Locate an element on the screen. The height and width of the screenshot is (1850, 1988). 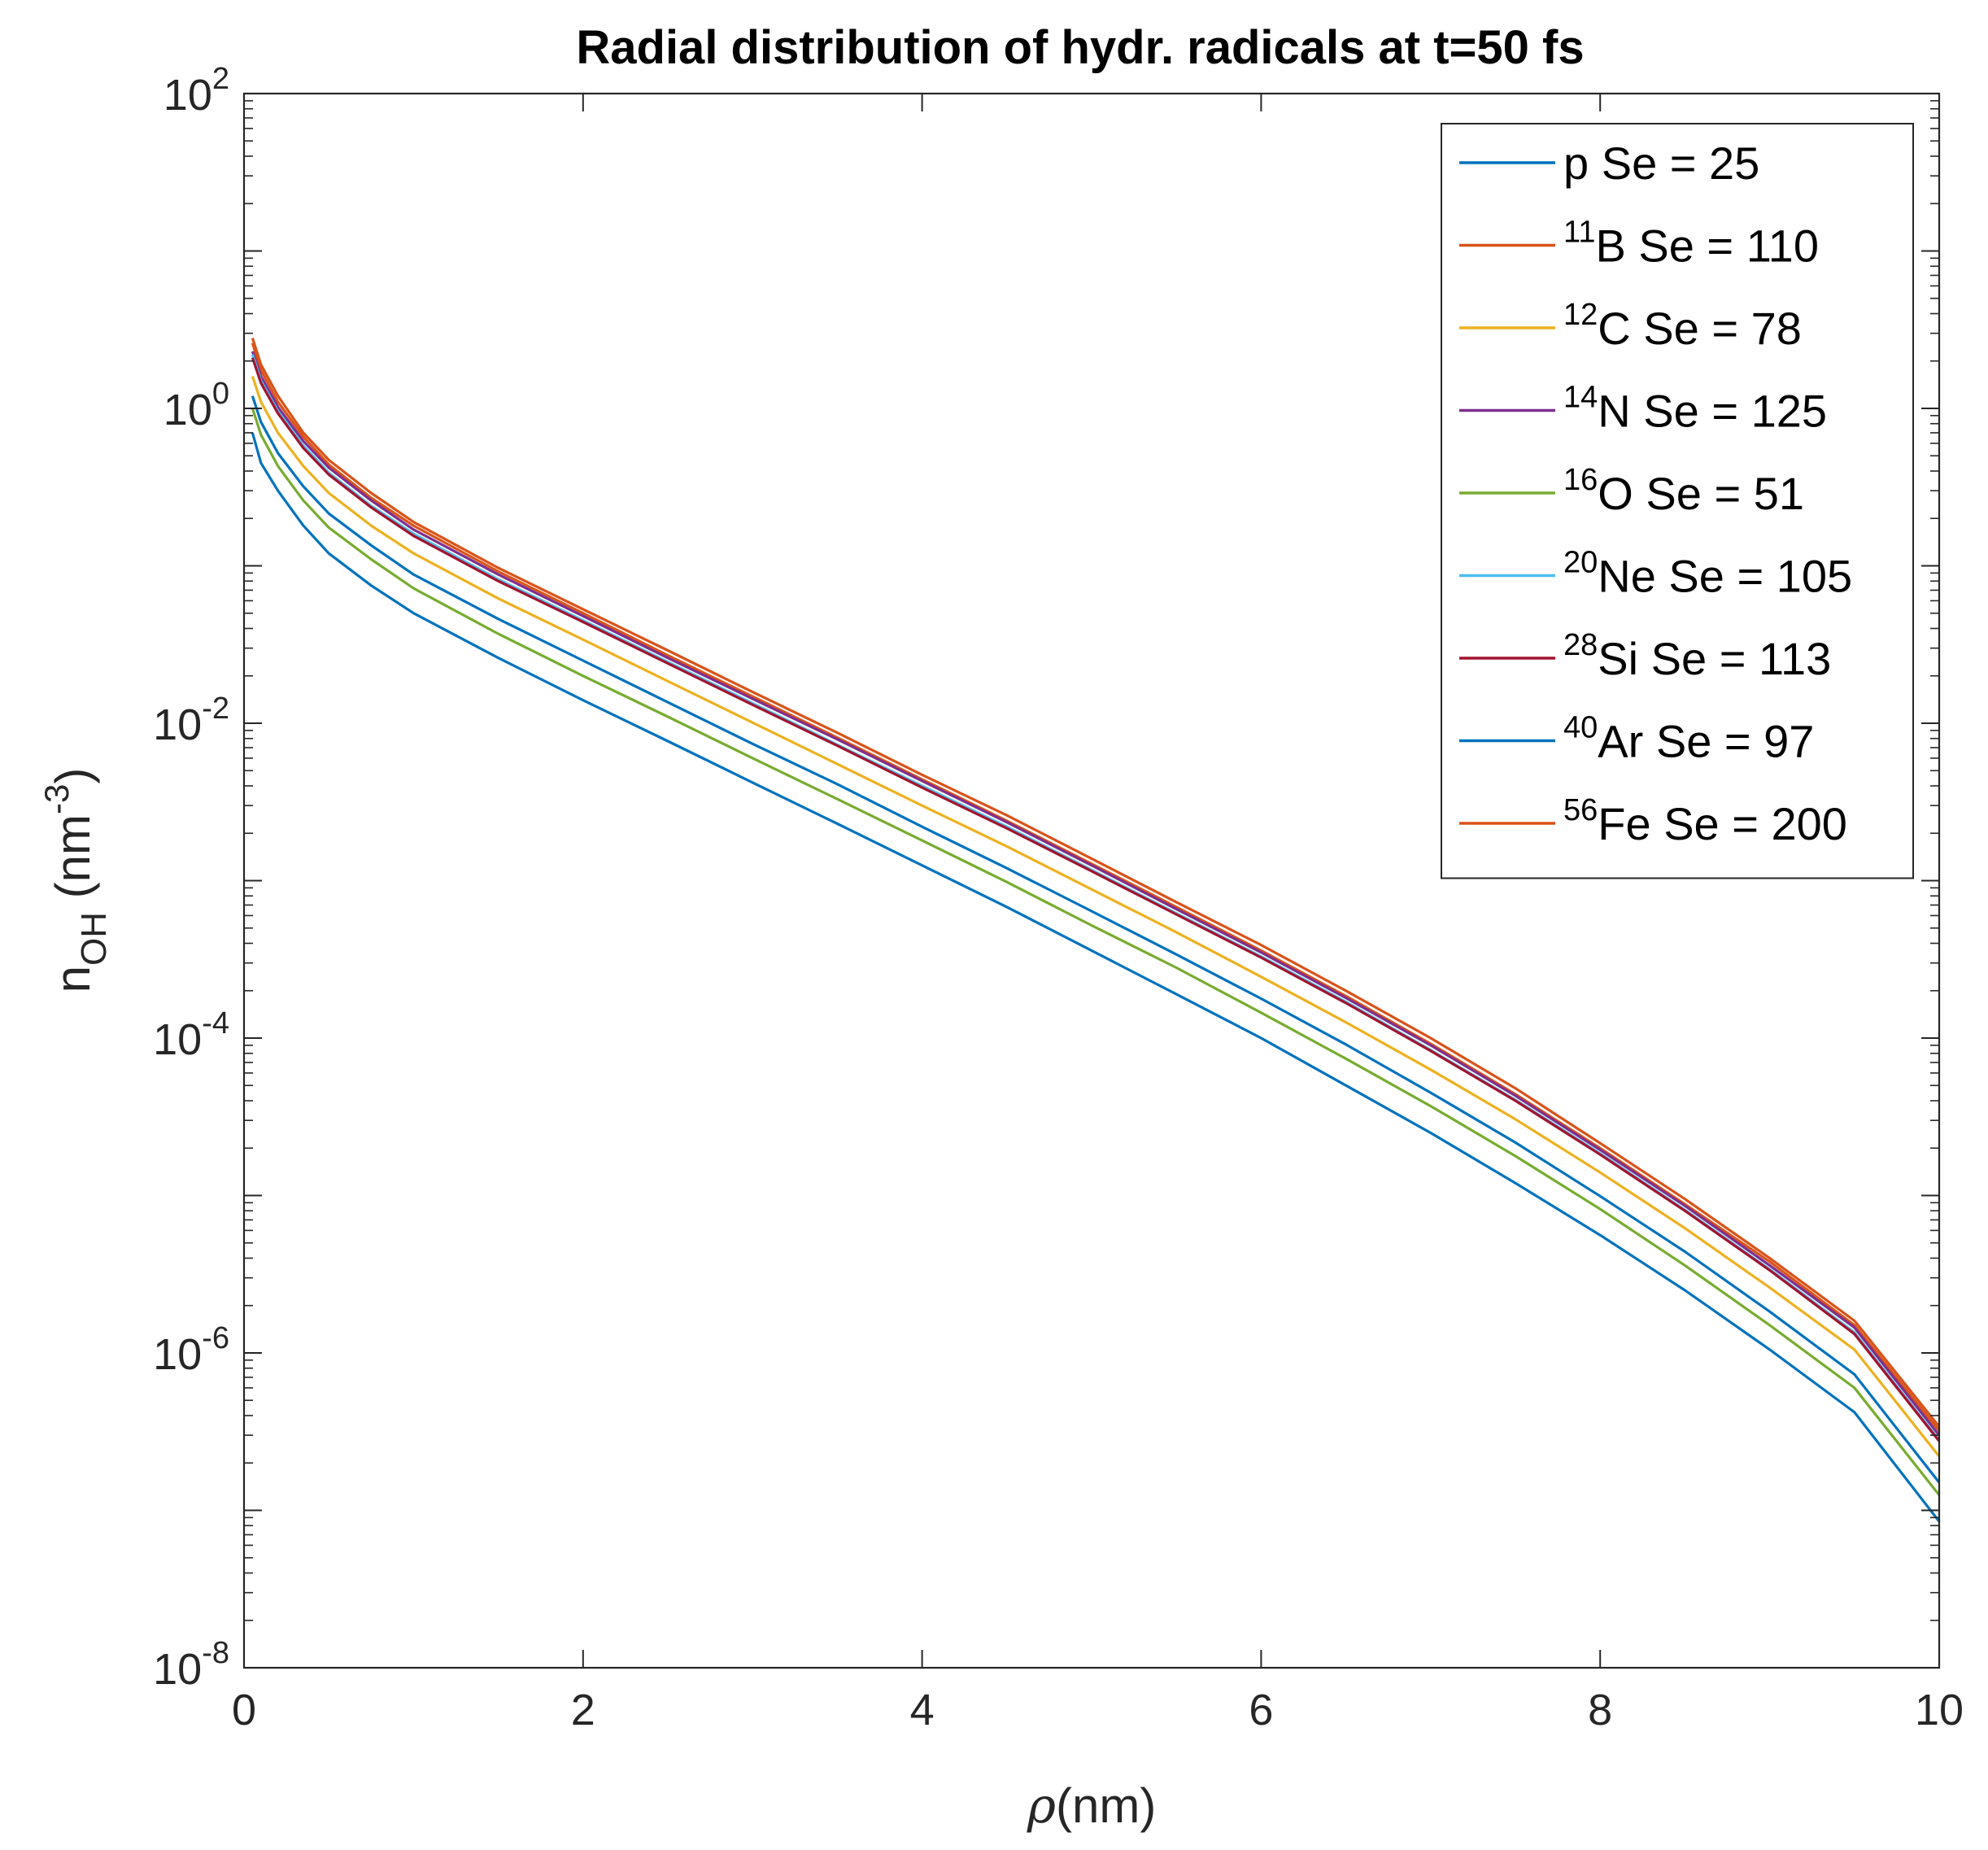
legend-mass-number: 12 is located at coordinates (1580, 315).